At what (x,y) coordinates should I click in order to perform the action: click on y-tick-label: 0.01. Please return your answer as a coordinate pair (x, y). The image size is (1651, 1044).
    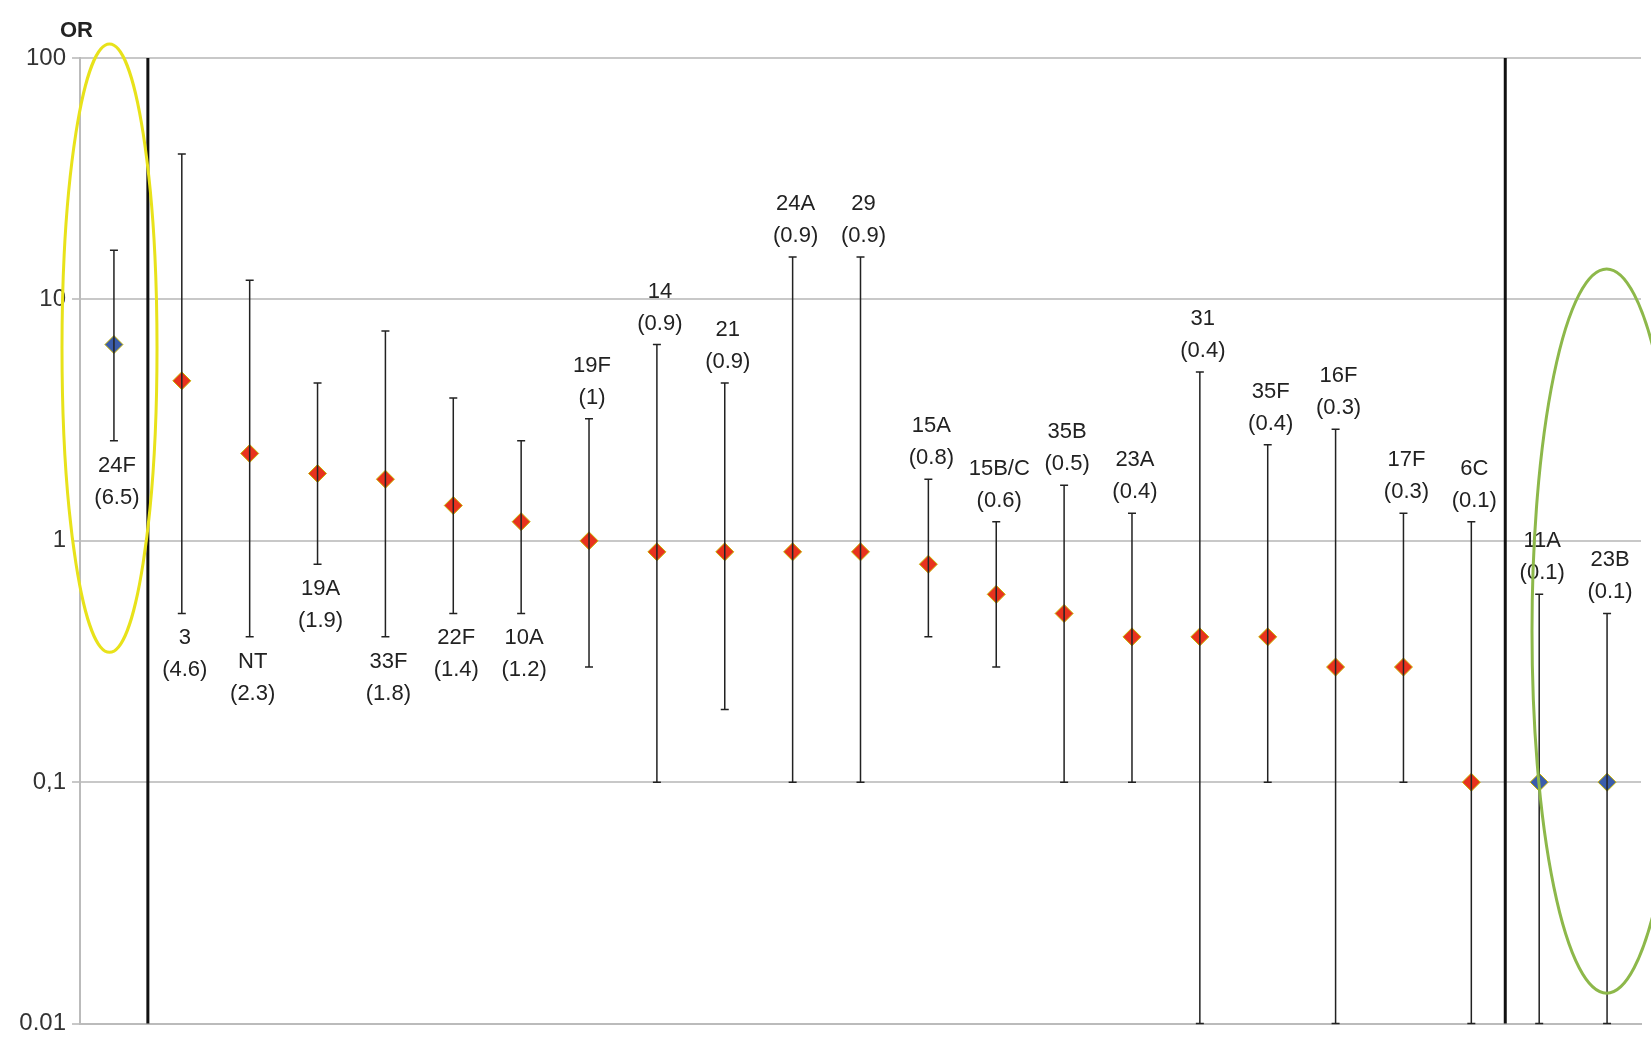
    Looking at the image, I should click on (42, 1022).